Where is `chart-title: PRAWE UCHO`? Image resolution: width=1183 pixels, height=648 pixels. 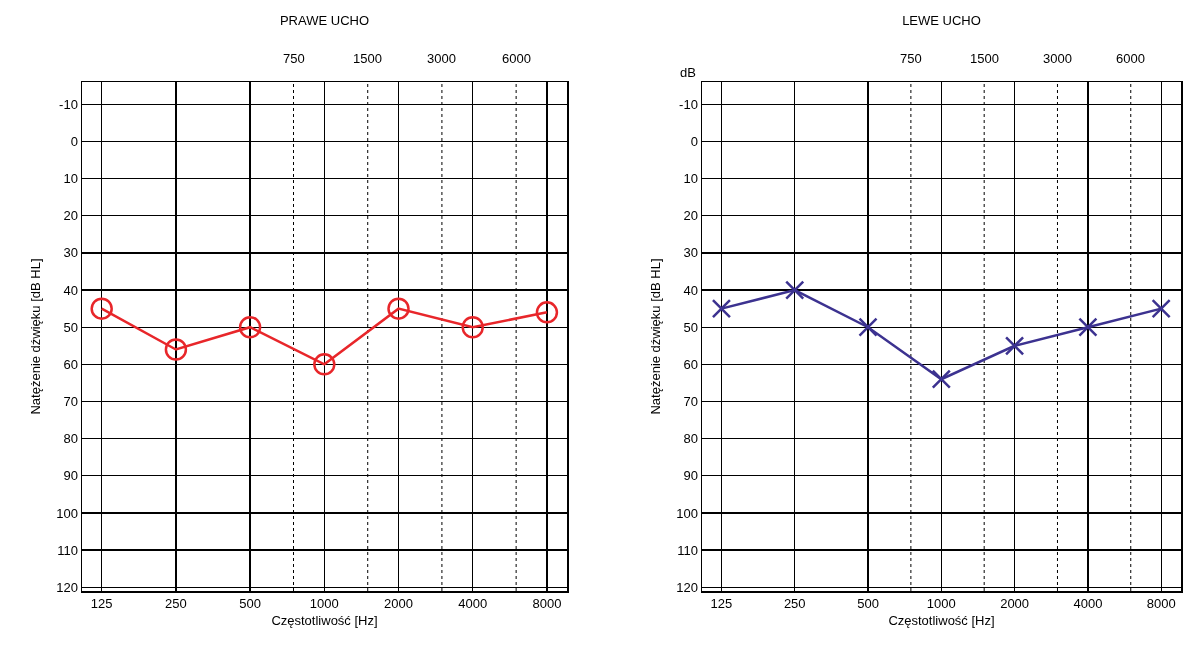
chart-title: PRAWE UCHO is located at coordinates (324, 21).